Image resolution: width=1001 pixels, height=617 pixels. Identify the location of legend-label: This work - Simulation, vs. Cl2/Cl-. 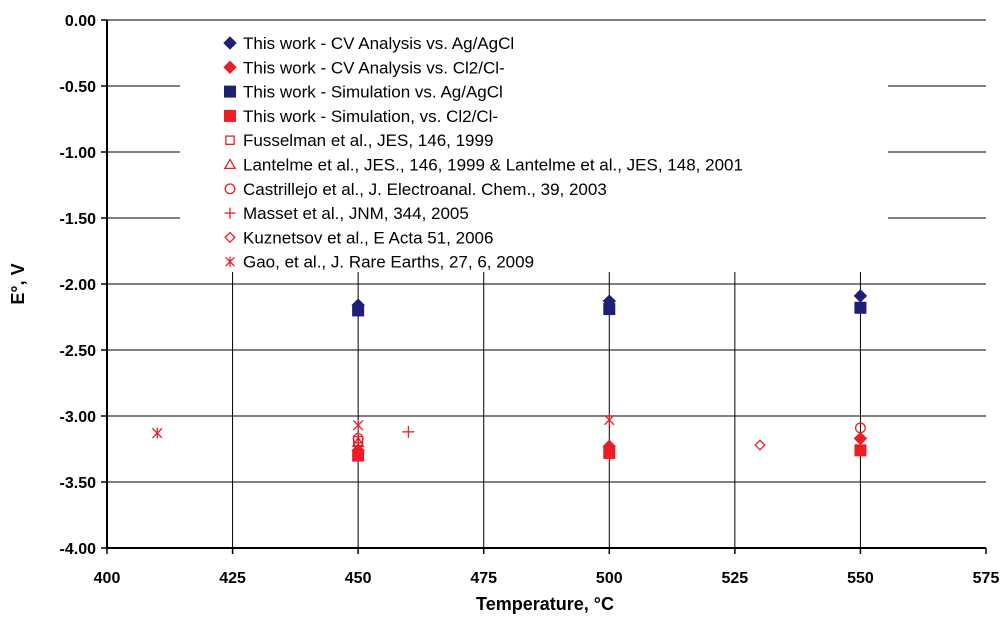
(370, 116).